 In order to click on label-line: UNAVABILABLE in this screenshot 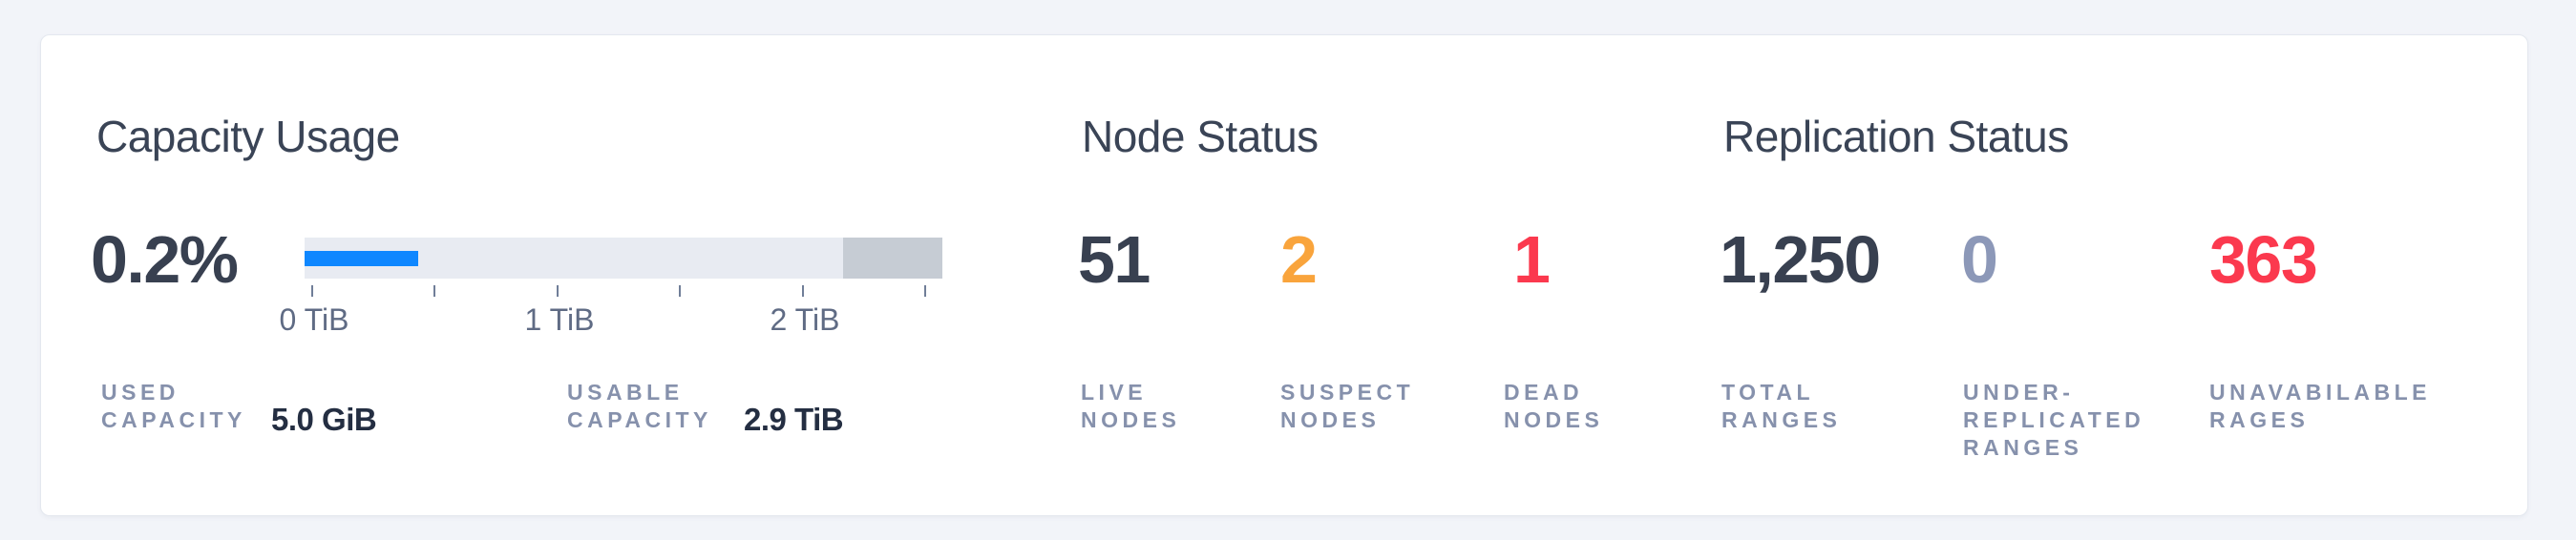, I will do `click(2320, 392)`.